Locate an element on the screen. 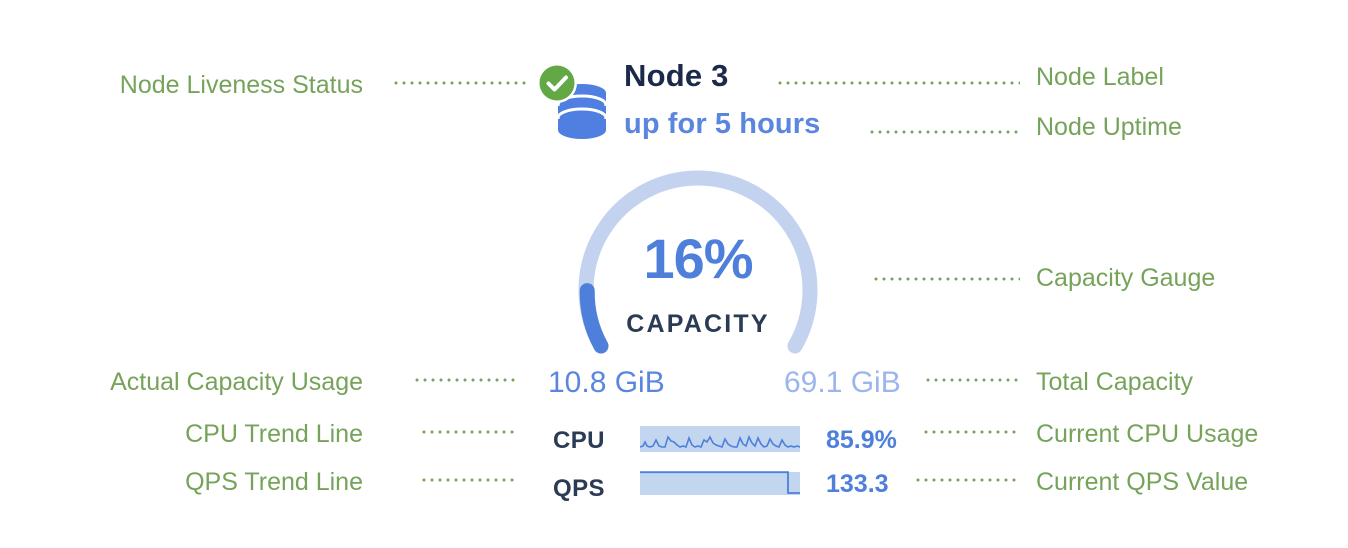 The width and height of the screenshot is (1348, 548). annotation-capacity-gauge: Capacity Gauge is located at coordinates (1126, 278).